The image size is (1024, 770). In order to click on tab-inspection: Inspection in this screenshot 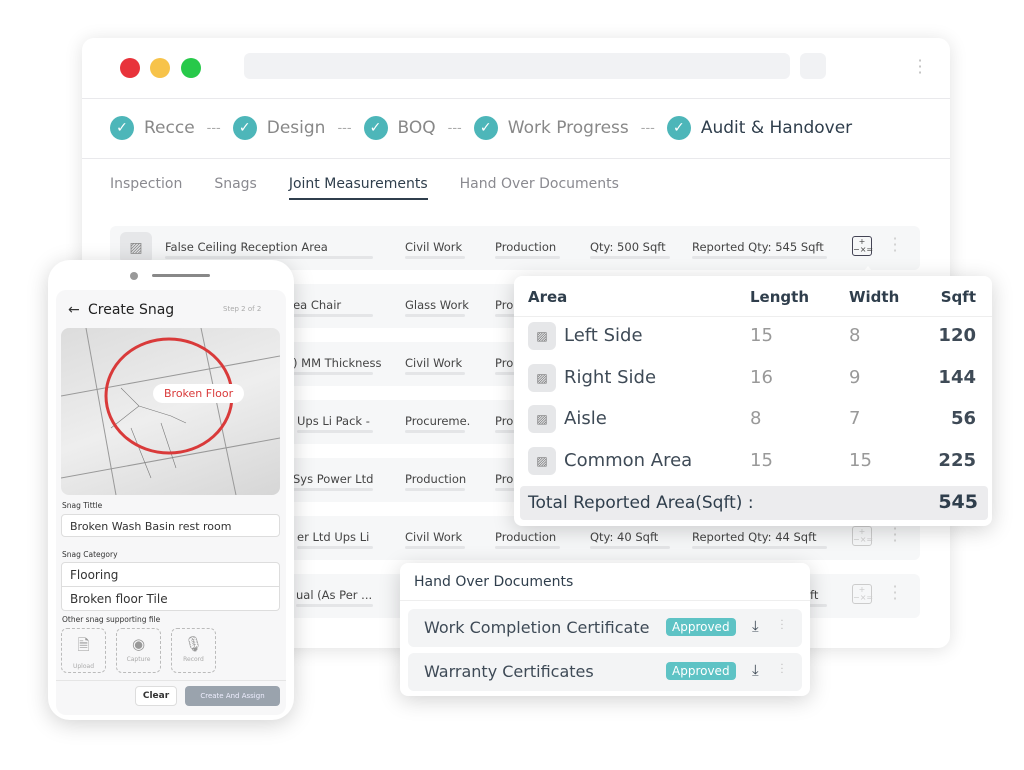, I will do `click(146, 184)`.